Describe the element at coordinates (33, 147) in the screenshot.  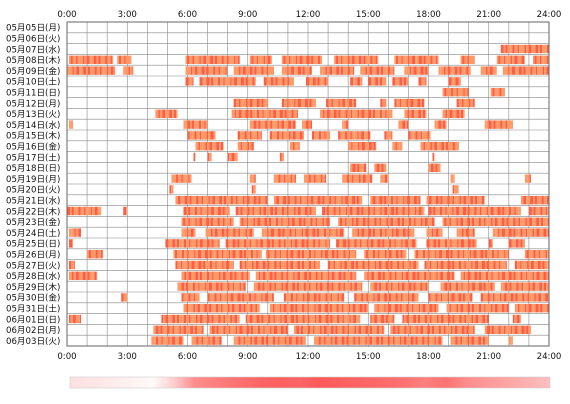
I see `row-date-label: 05月16日(金)` at that location.